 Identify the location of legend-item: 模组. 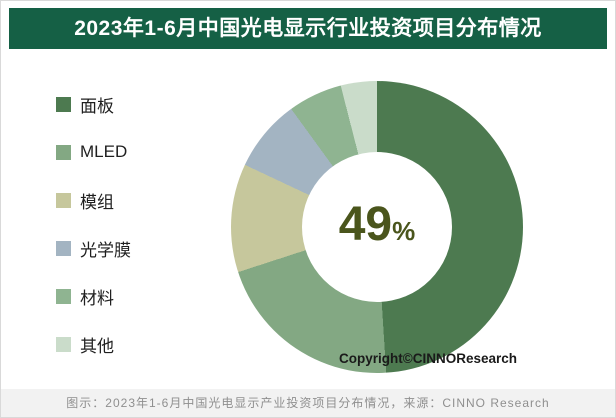
(93, 201).